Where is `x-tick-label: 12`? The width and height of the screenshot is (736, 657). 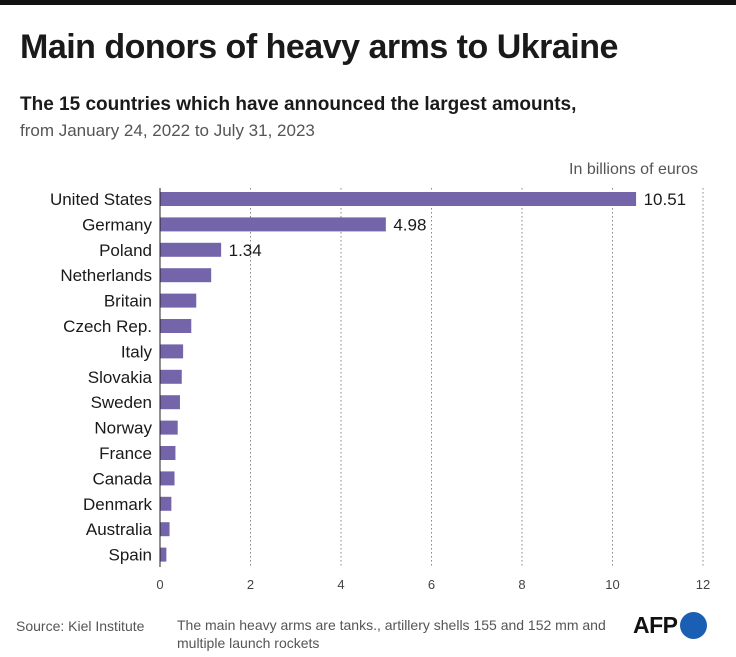 x-tick-label: 12 is located at coordinates (703, 584).